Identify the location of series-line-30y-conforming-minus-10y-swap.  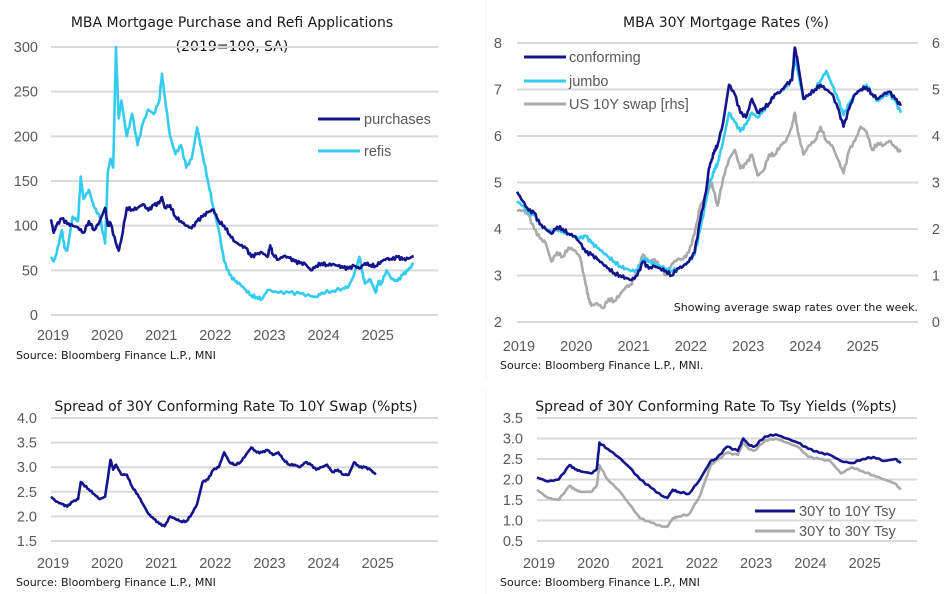
(213, 487).